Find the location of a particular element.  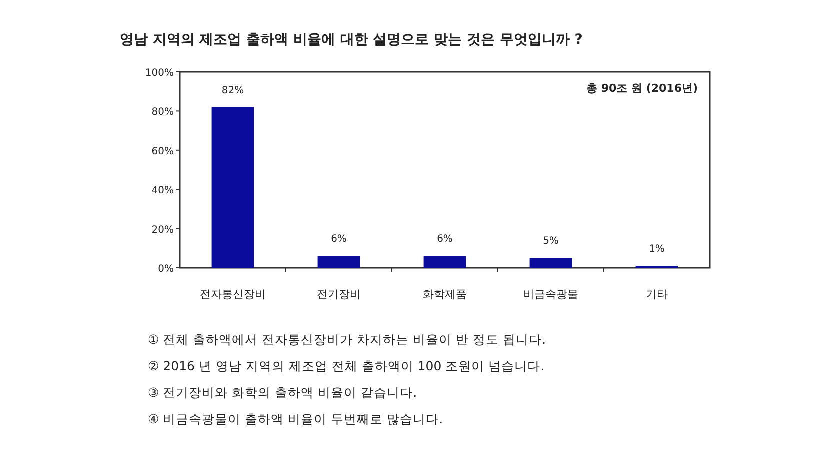

title: 영남 지역의 제조업 출하액 비율에 대한 설명으로 맞는 것은 무엇입니까 ? is located at coordinates (351, 40).